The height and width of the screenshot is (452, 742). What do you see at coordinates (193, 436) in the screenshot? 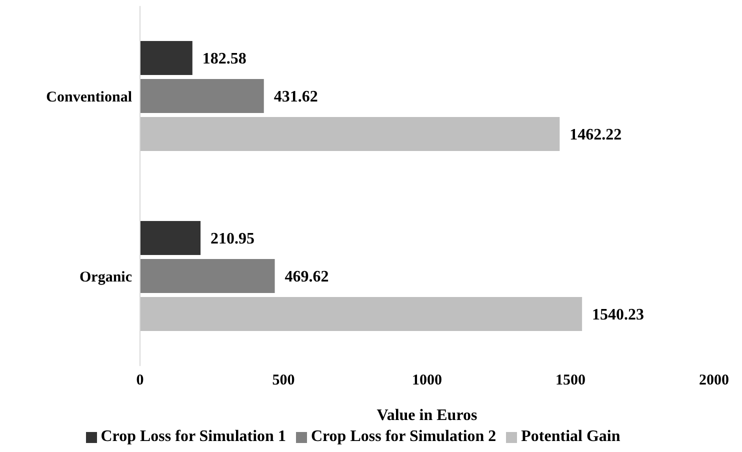
I see `legend-label: Crop Loss for Simulation 1` at bounding box center [193, 436].